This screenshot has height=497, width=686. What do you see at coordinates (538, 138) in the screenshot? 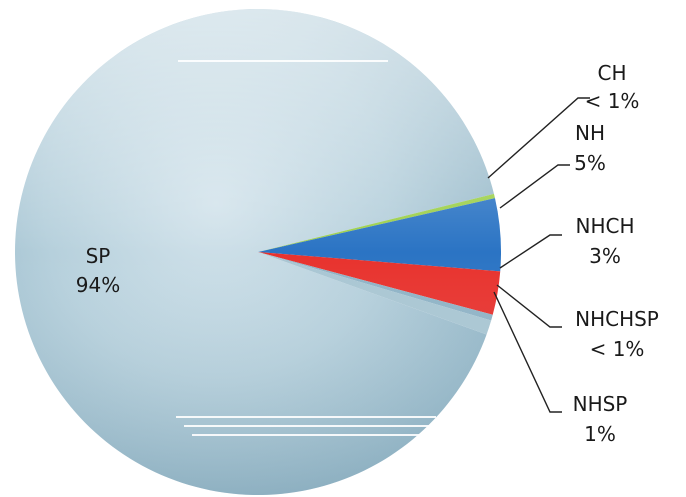
I see `leader-line-ch` at bounding box center [538, 138].